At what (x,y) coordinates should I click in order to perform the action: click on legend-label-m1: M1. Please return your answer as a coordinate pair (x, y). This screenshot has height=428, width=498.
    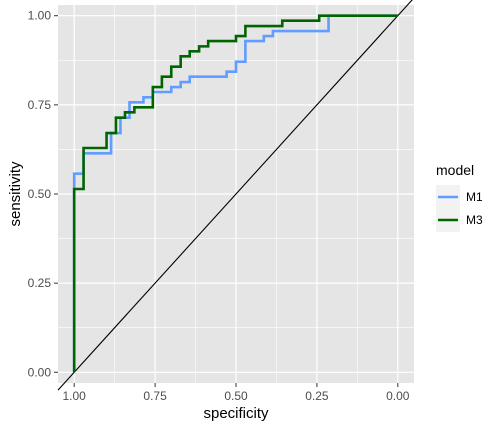
    Looking at the image, I should click on (474, 197).